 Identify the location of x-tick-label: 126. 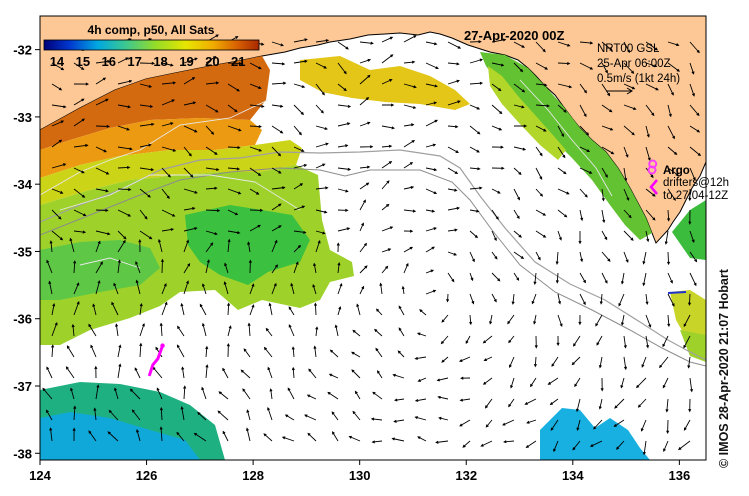
(147, 475).